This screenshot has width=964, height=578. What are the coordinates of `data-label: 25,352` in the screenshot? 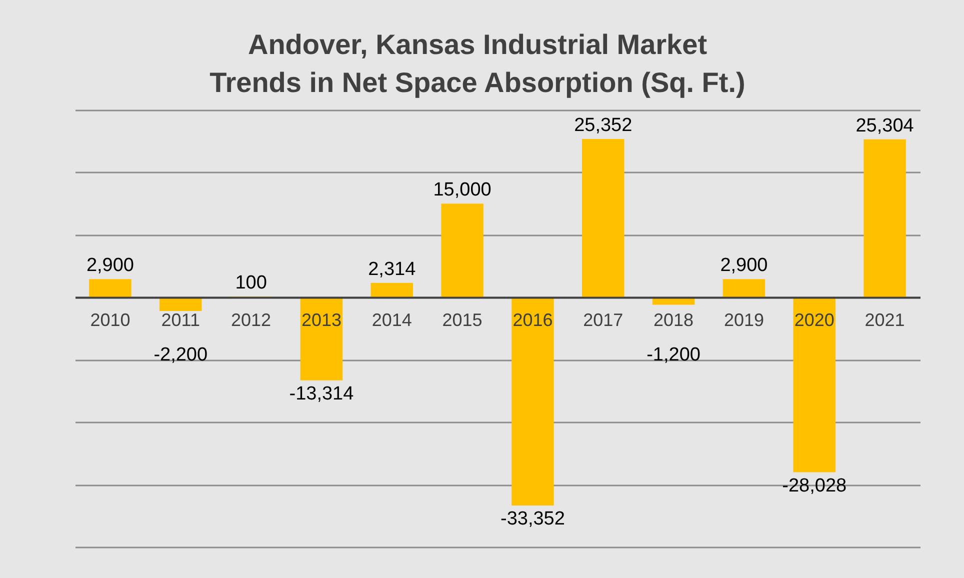 It's located at (603, 125).